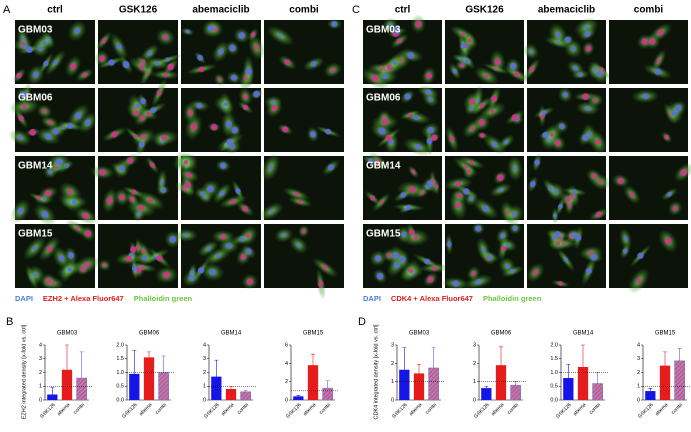  I want to click on x-tick-label: combi, so click(79, 409).